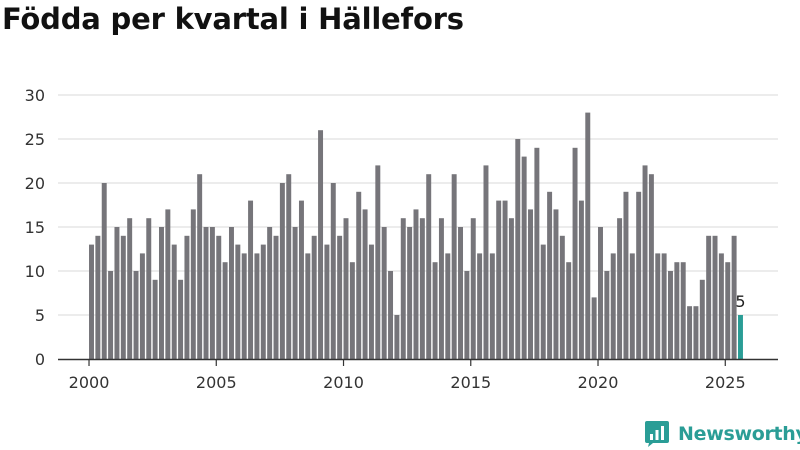 This screenshot has height=450, width=800. Describe the element at coordinates (233, 19) in the screenshot. I see `chart-title: Födda per kvartal i Hällefors` at that location.